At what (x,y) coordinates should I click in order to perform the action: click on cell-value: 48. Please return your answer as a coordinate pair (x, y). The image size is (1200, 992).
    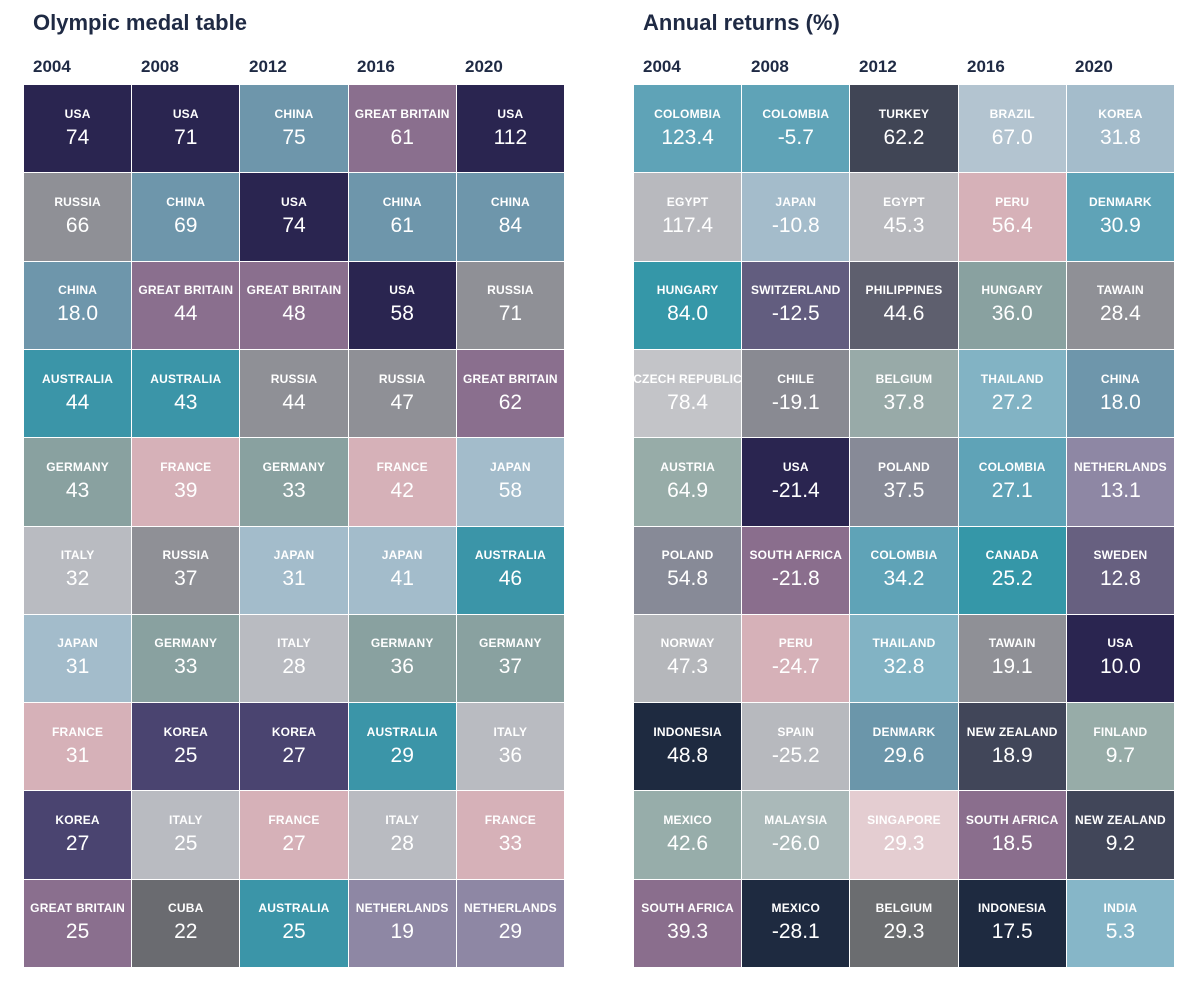
    Looking at the image, I should click on (294, 314).